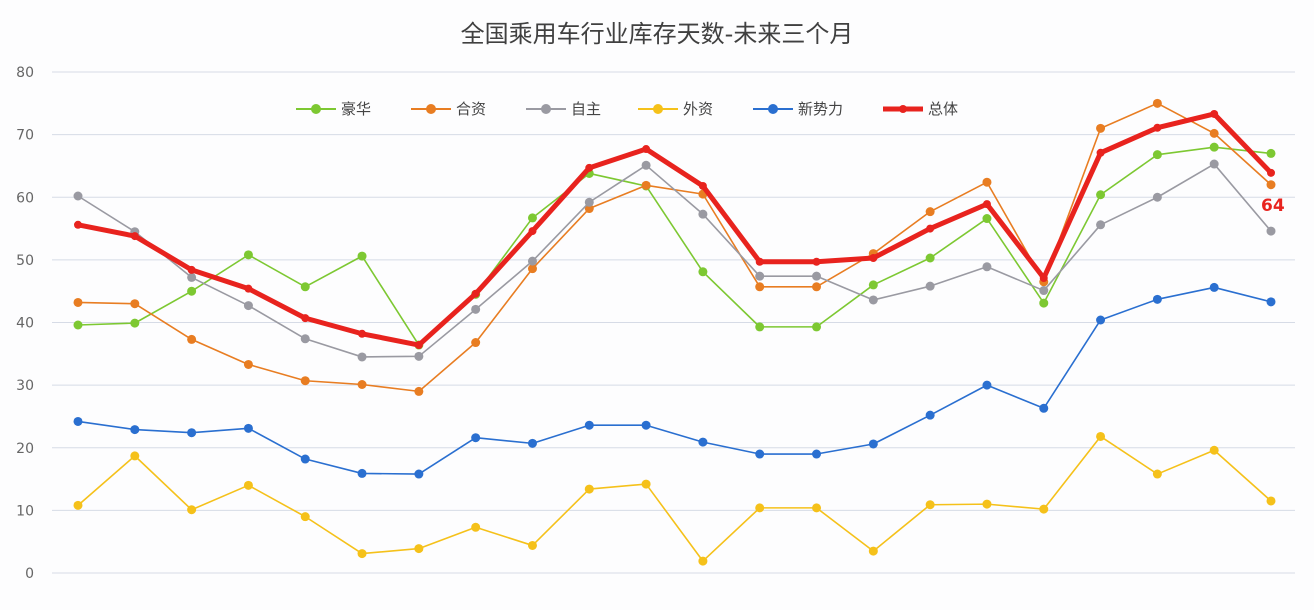 The image size is (1314, 610). Describe the element at coordinates (29, 574) in the screenshot. I see `y-tick-label: 0` at that location.